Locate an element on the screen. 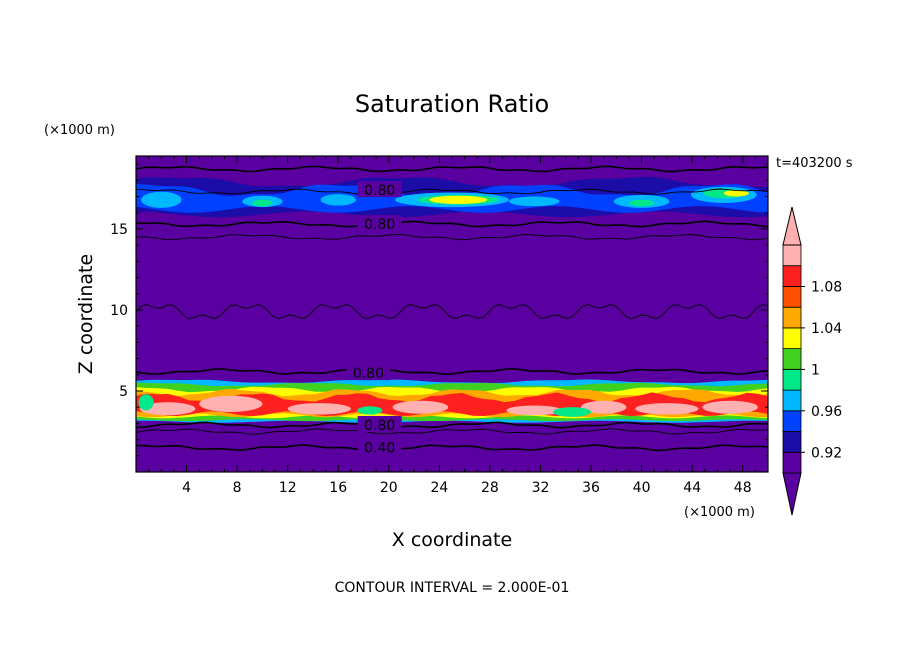  contour-labels: 0.80 0.80 0.80 0.80 0.40 is located at coordinates (374, 319).